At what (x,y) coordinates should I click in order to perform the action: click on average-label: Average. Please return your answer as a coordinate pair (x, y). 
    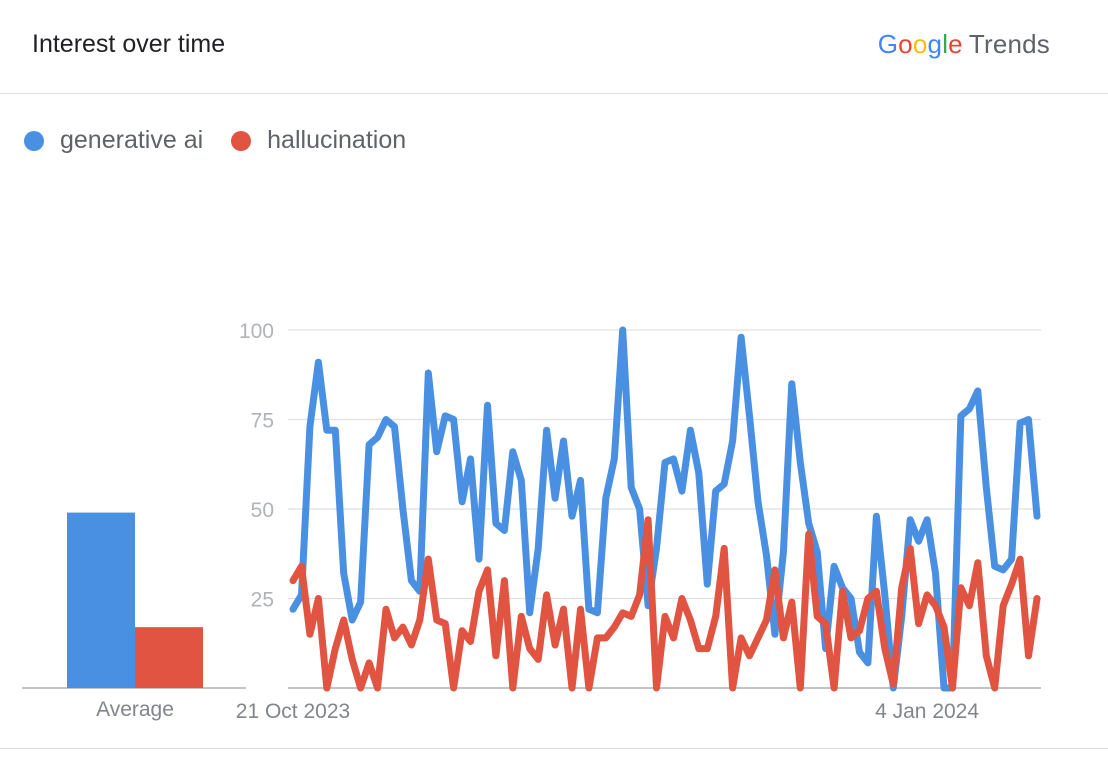
    Looking at the image, I should click on (135, 709).